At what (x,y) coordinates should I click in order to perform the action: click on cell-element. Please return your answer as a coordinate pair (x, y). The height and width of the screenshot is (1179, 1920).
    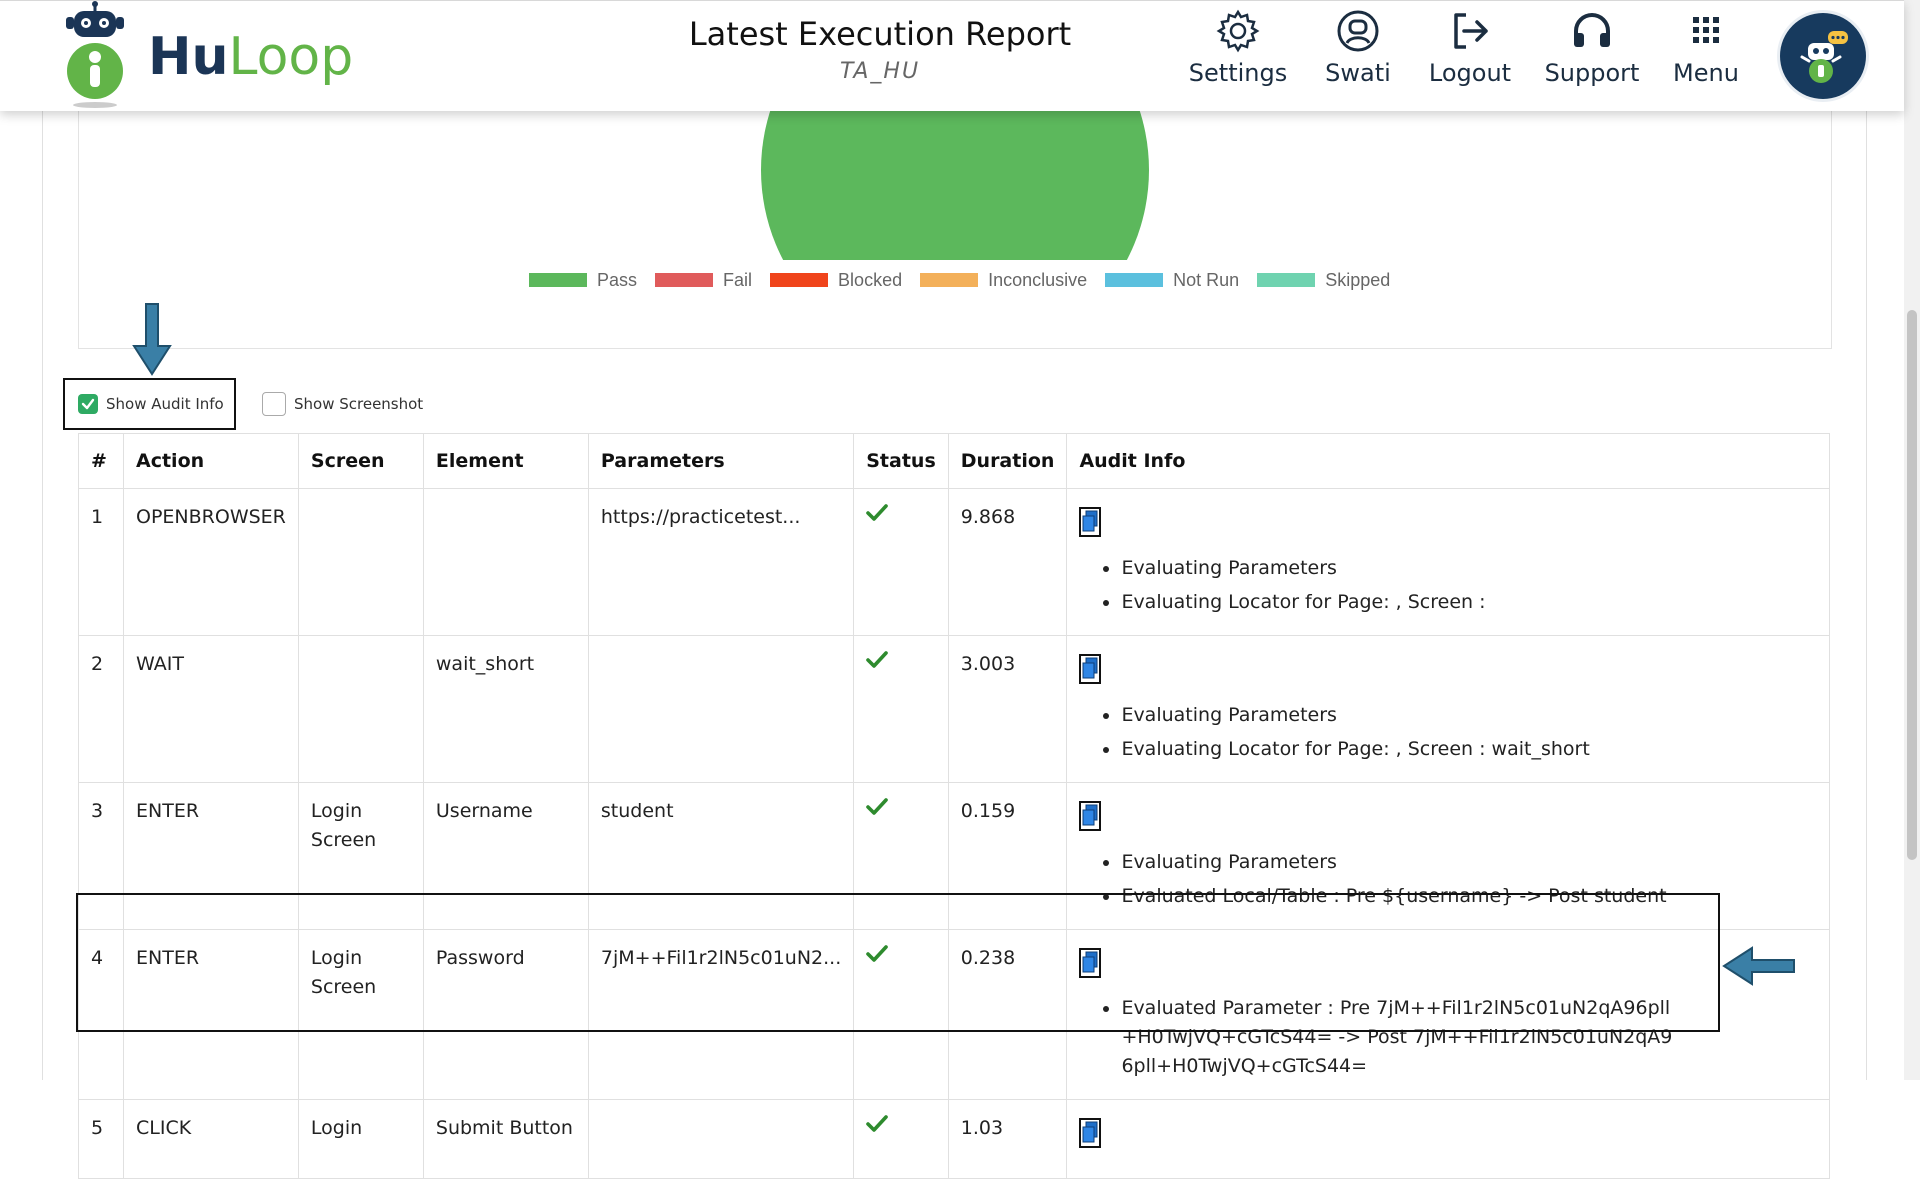
    Looking at the image, I should click on (505, 562).